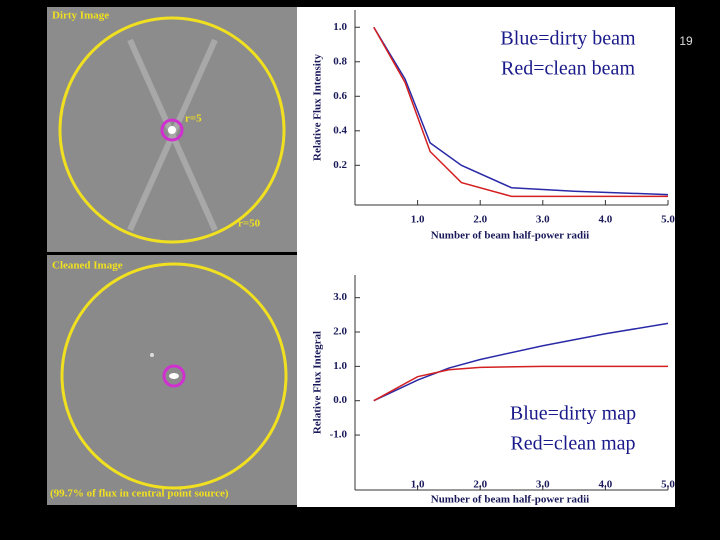  Describe the element at coordinates (568, 39) in the screenshot. I see `annotation: Blue=dirty beam` at that location.